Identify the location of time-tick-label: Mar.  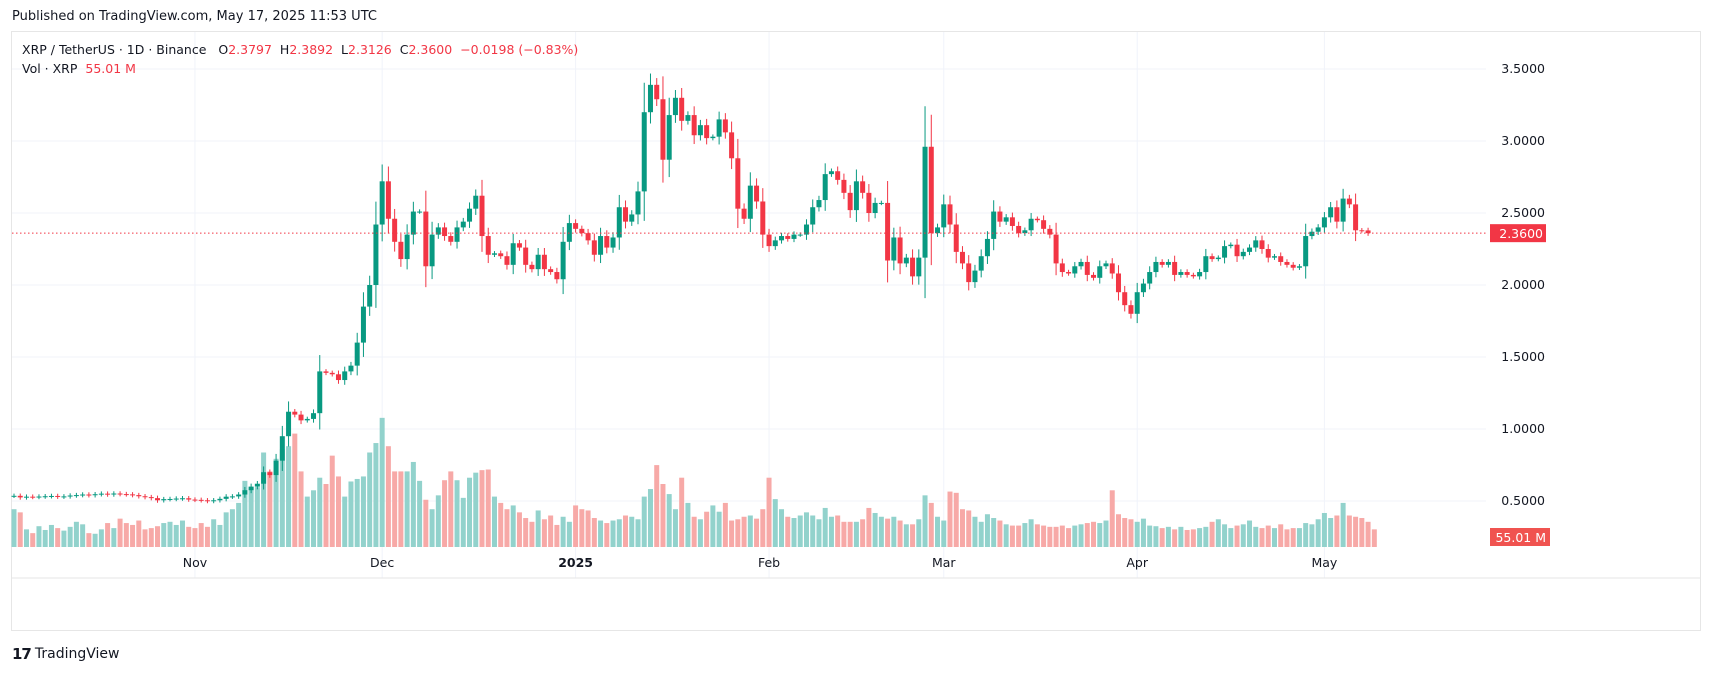
(944, 562).